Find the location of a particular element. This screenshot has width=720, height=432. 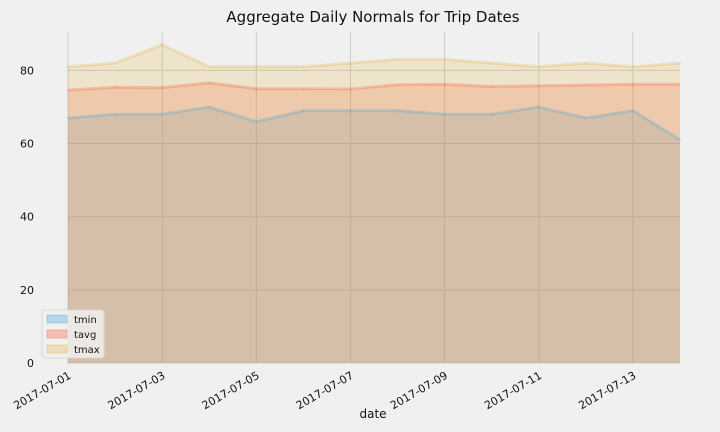

y-tick-labels: 0 20 40 60 80 is located at coordinates (27, 217).